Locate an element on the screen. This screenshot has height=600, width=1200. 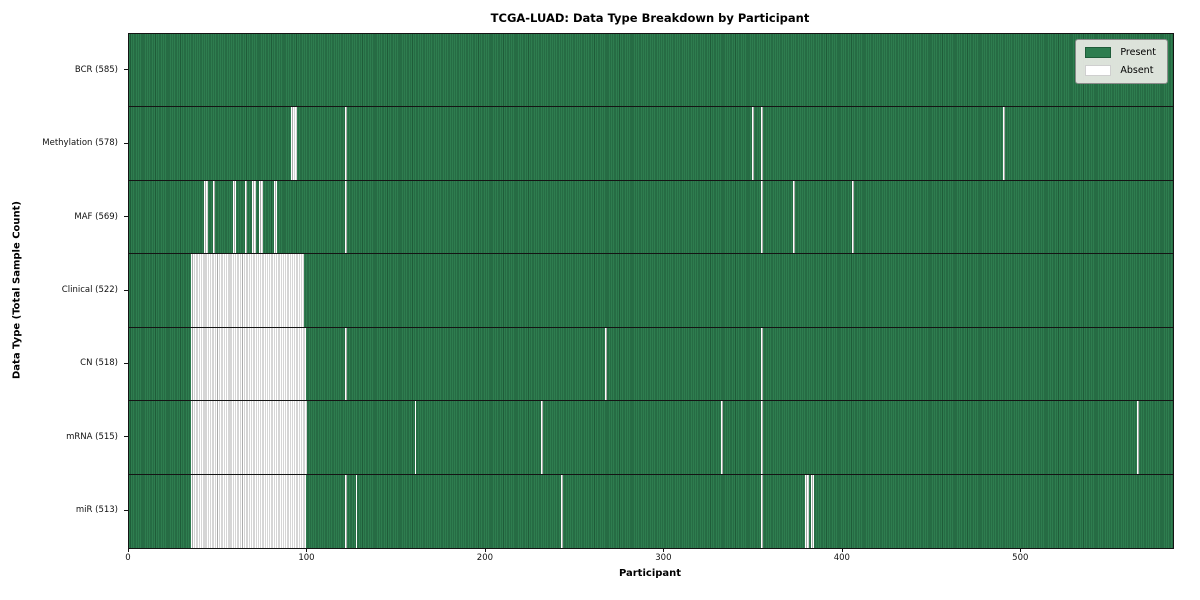
x-tick-label-100: 100 is located at coordinates (306, 558).